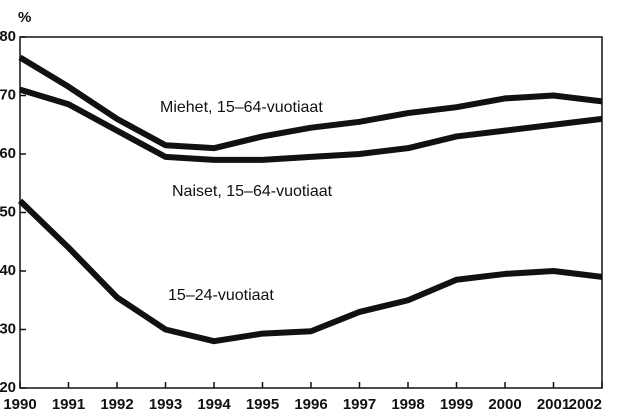  Describe the element at coordinates (407, 404) in the screenshot. I see `x-tick-label: 1998` at that location.